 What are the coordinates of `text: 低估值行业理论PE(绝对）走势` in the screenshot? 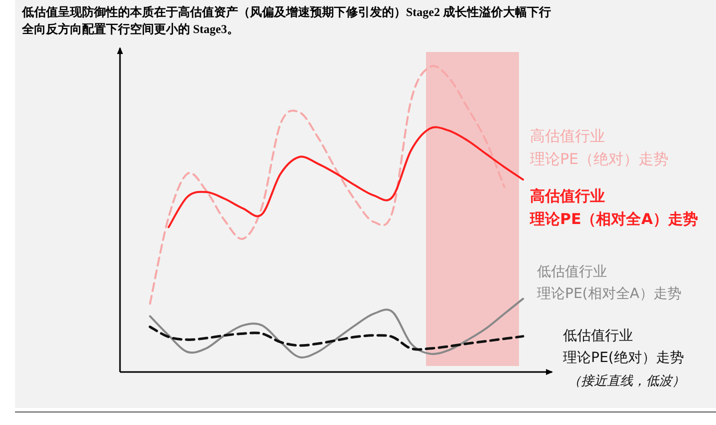 It's located at (623, 347).